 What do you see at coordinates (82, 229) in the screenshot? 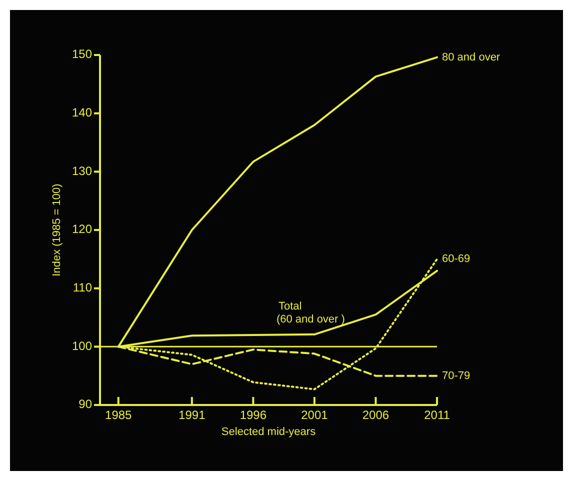
I see `y-tick-label: 120` at bounding box center [82, 229].